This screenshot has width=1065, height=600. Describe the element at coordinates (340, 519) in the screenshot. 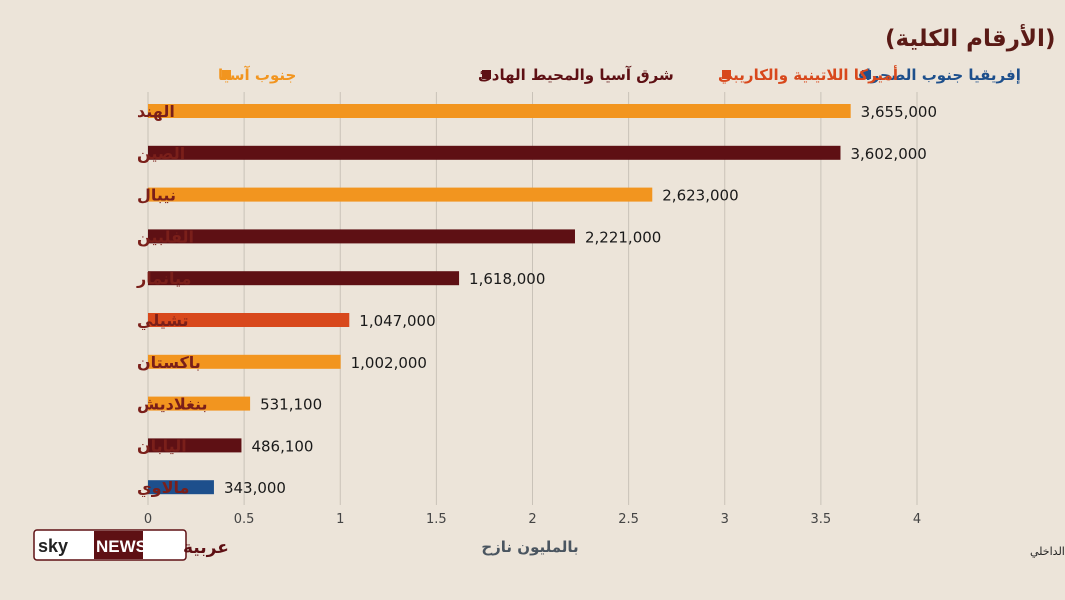

I see `x-tick-label: 1` at that location.